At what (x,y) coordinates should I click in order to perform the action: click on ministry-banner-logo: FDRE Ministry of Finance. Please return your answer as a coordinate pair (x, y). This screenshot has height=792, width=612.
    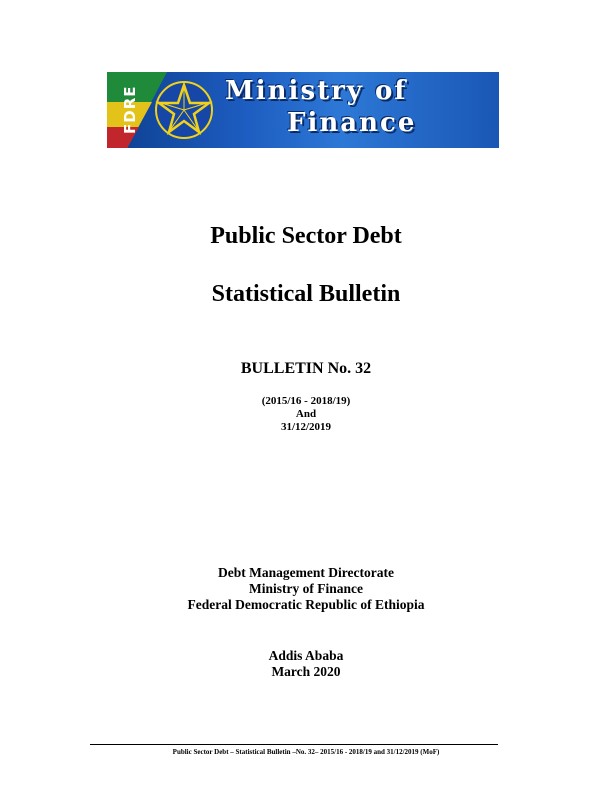
    Looking at the image, I should click on (303, 110).